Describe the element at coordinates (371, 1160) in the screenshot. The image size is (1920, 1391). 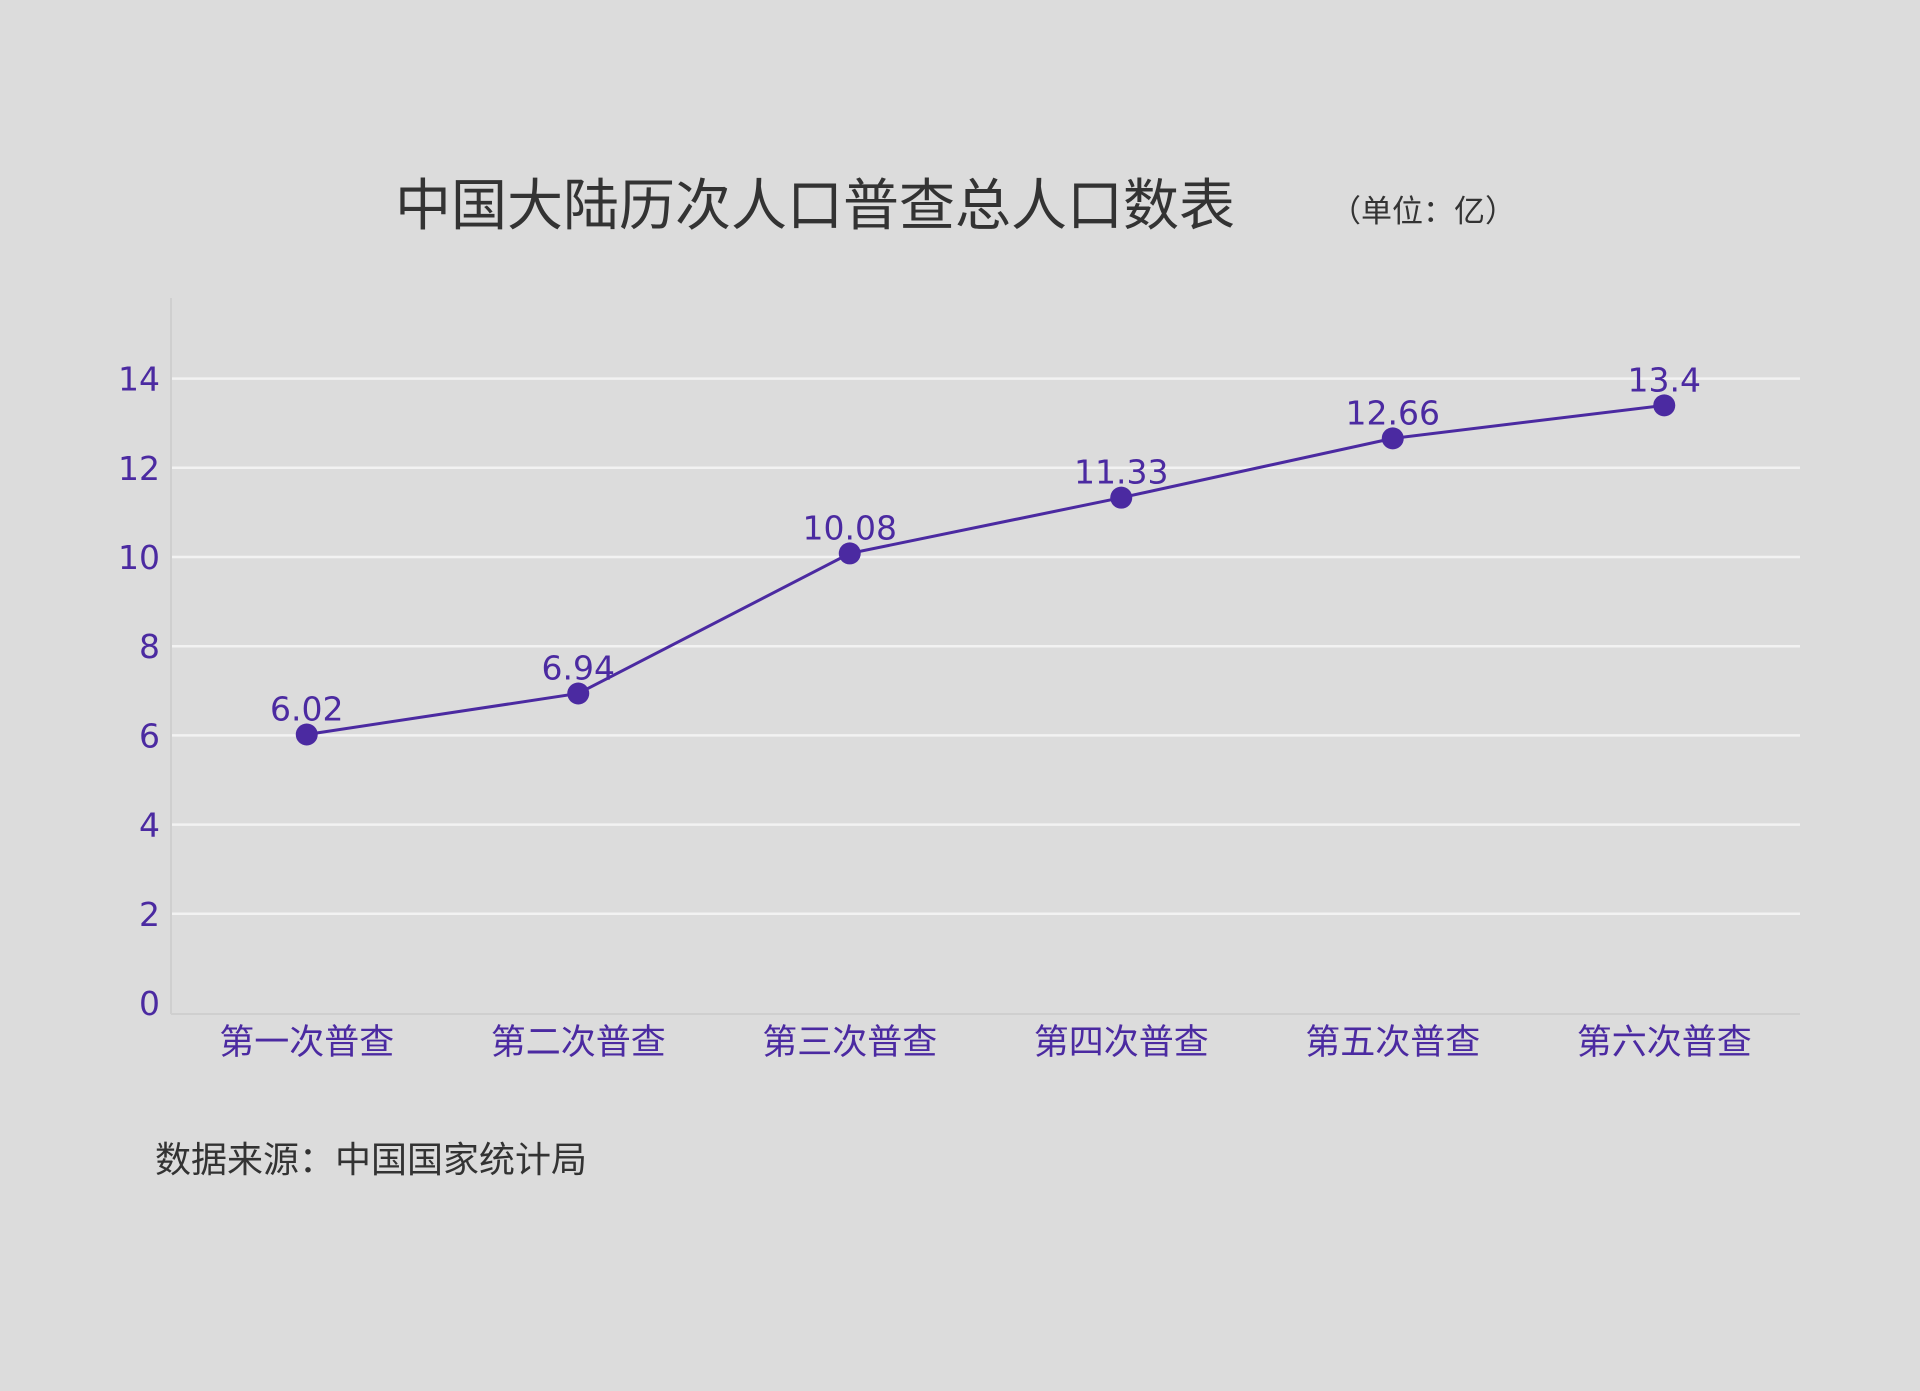
I see `data-source-note: 数据来源：中国国家统计局` at that location.